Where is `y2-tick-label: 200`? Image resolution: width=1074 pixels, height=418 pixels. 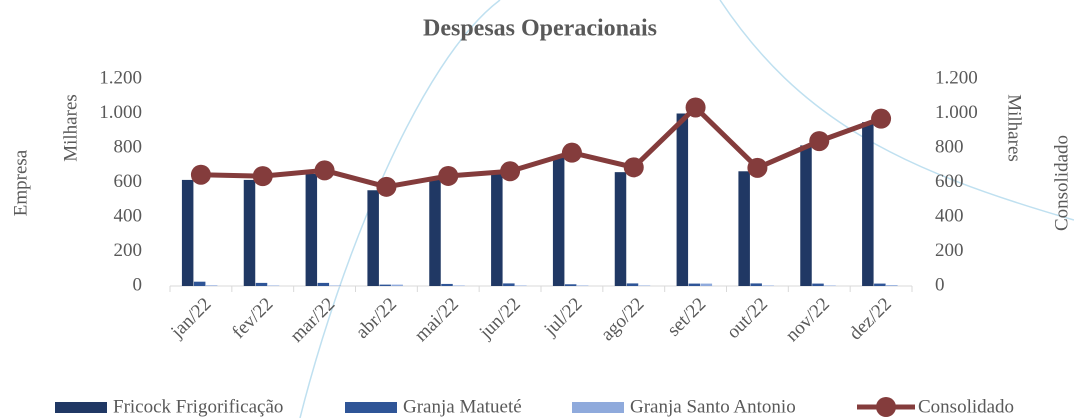
y2-tick-label: 200 is located at coordinates (949, 250).